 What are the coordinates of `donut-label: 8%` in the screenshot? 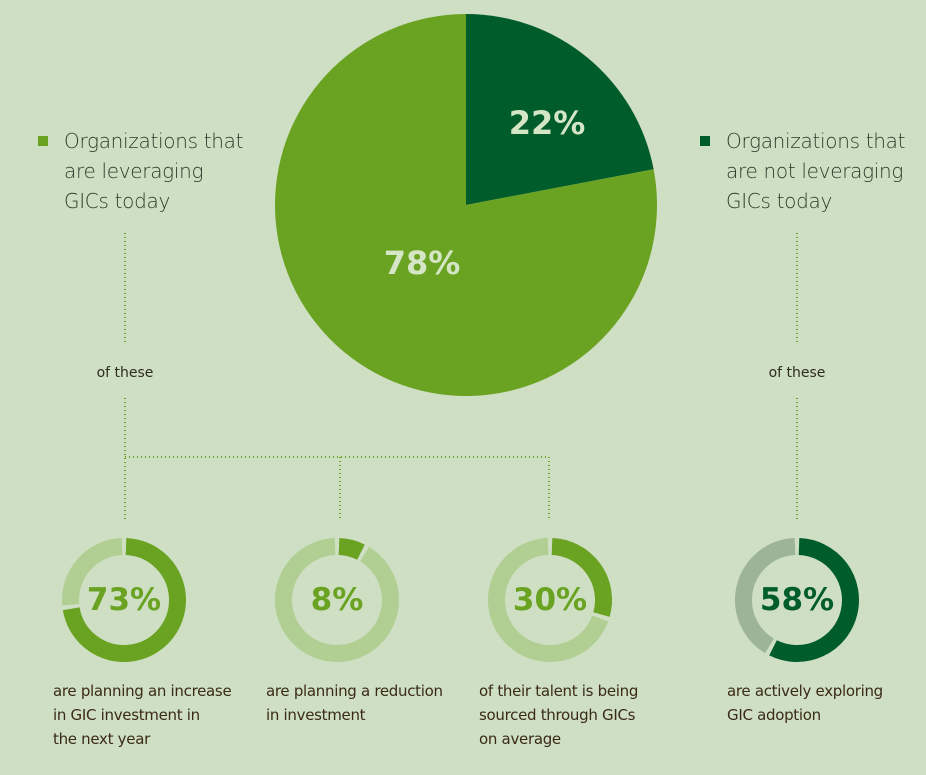 It's located at (337, 600).